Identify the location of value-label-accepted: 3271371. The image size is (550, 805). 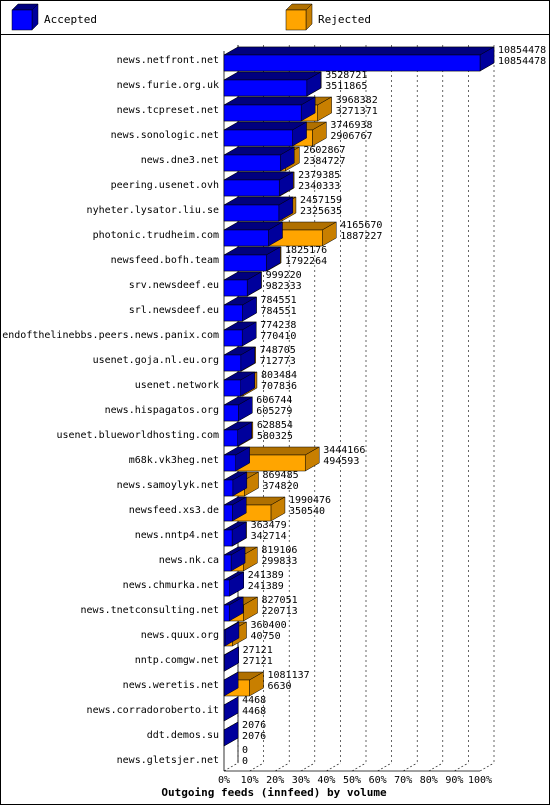
(357, 111).